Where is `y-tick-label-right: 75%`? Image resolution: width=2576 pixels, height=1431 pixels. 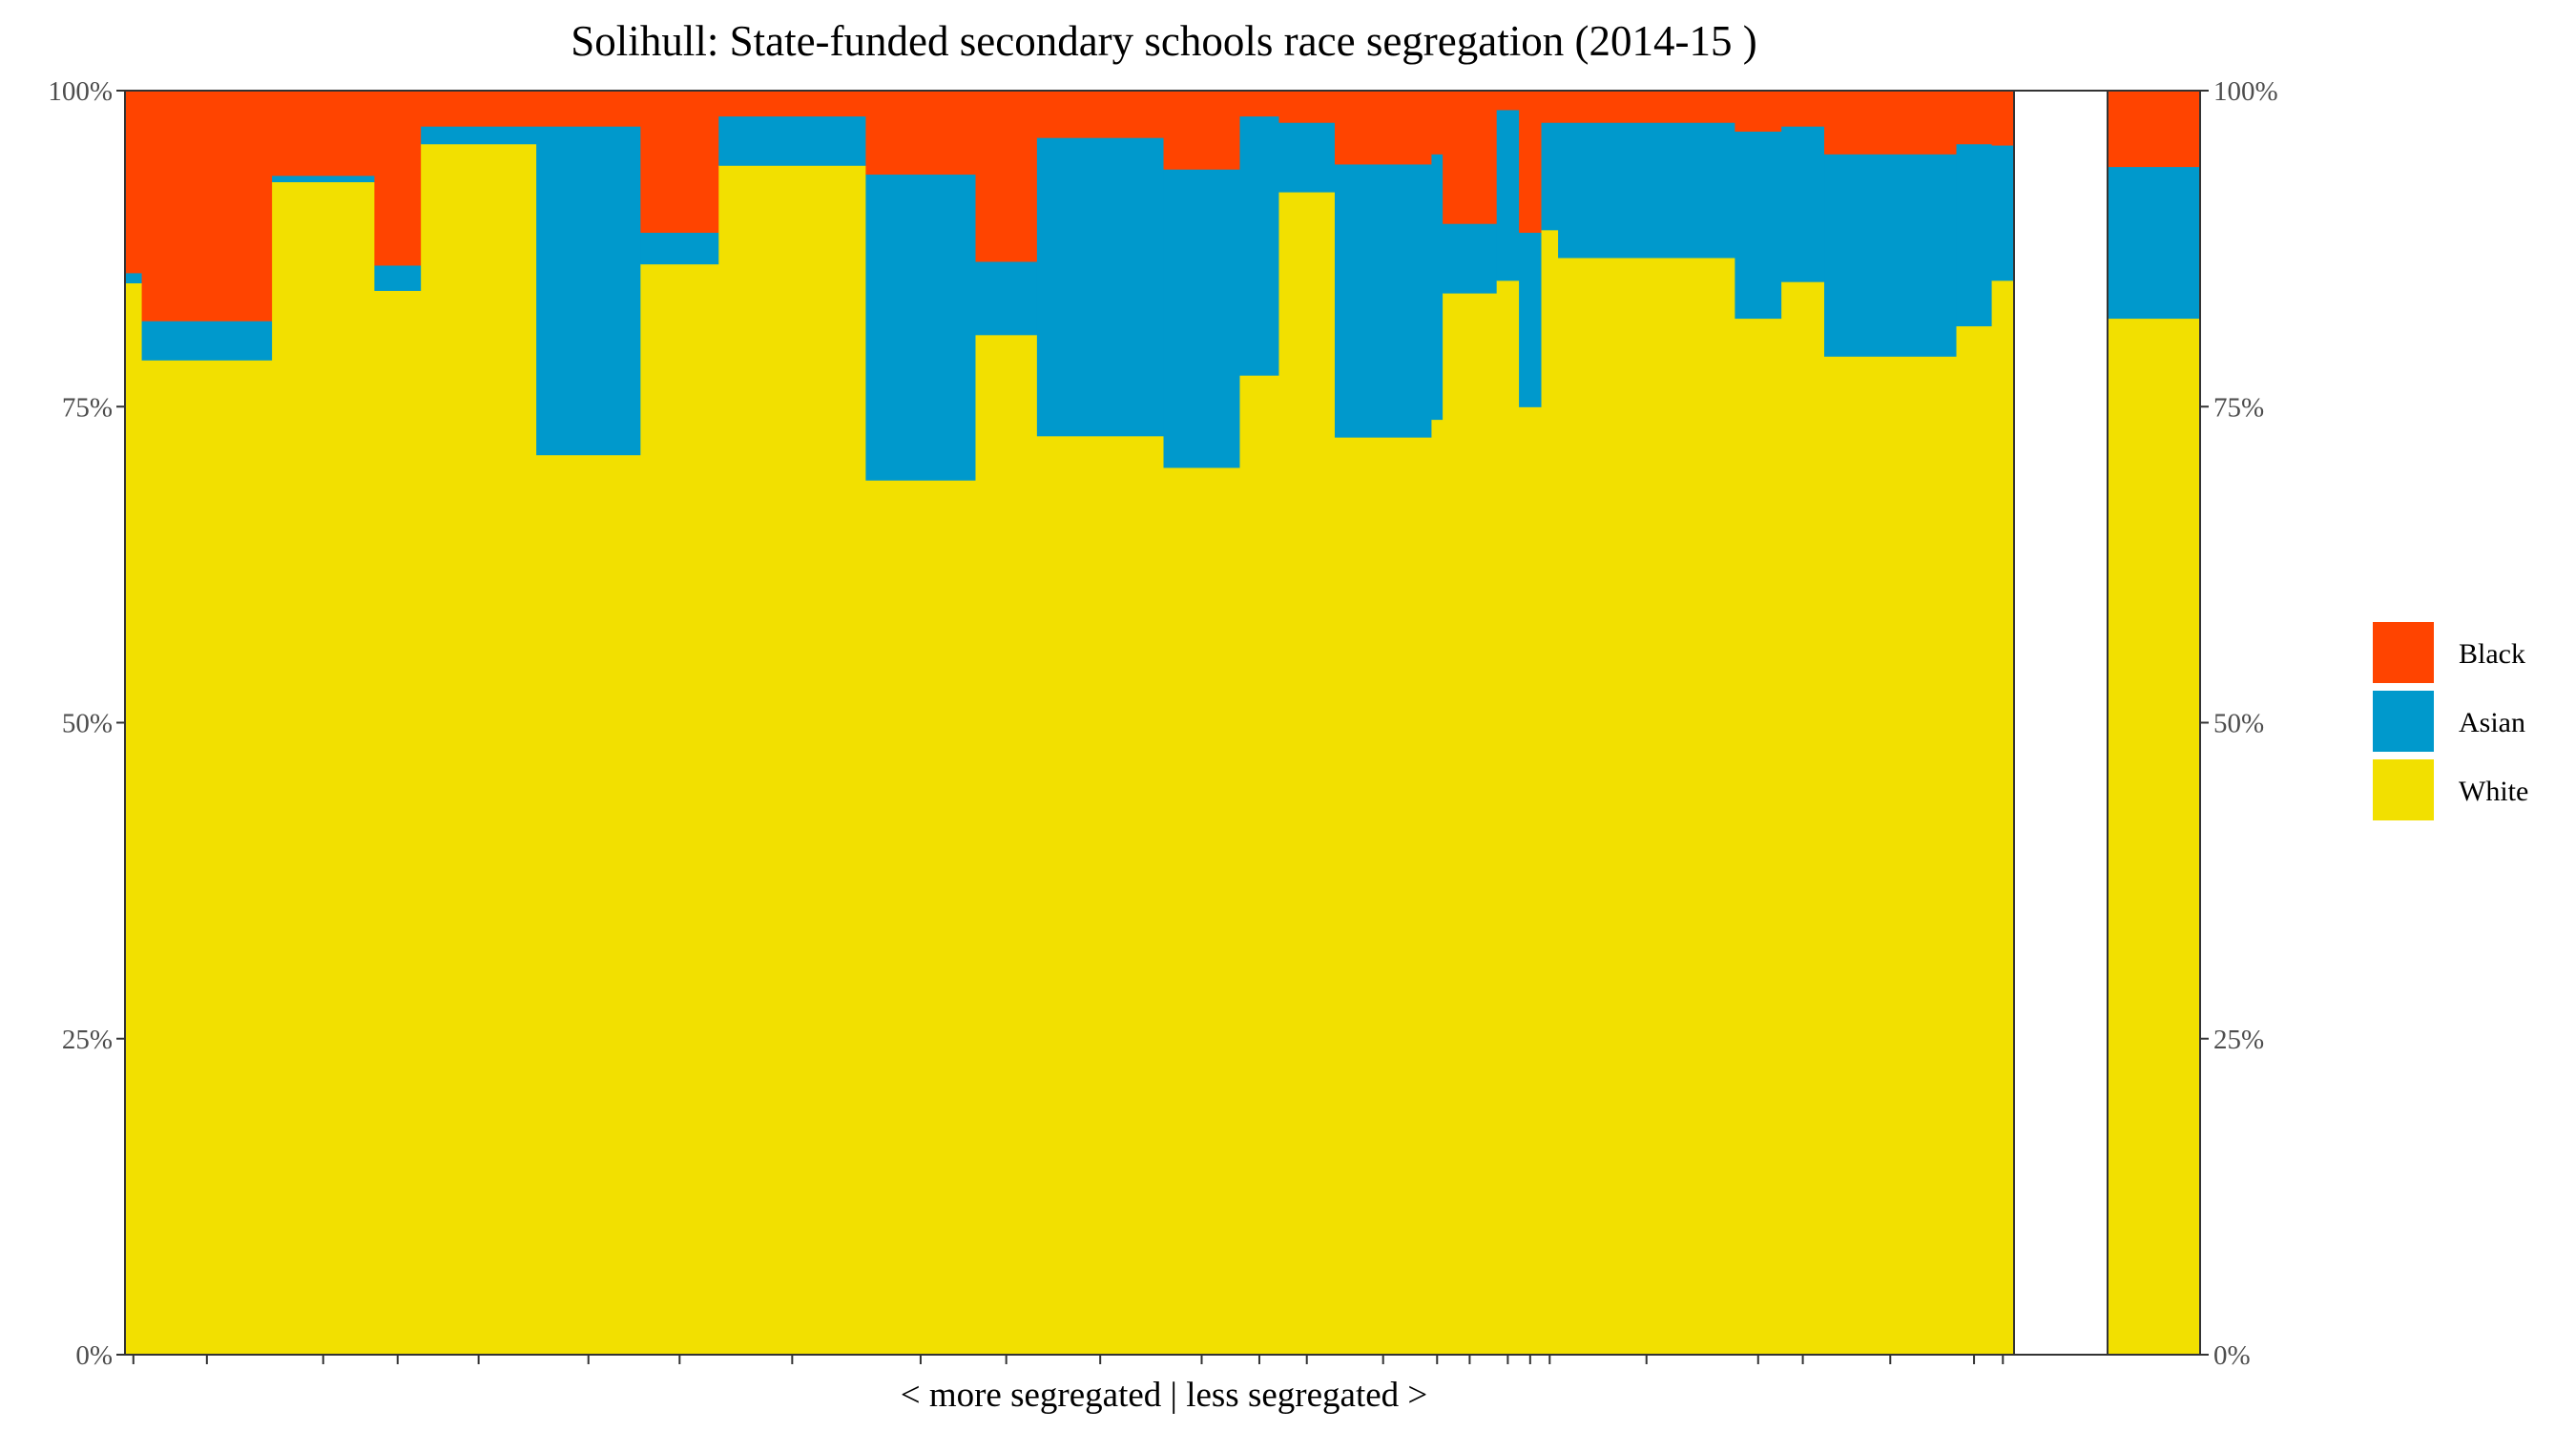
y-tick-label-right: 75% is located at coordinates (2238, 407).